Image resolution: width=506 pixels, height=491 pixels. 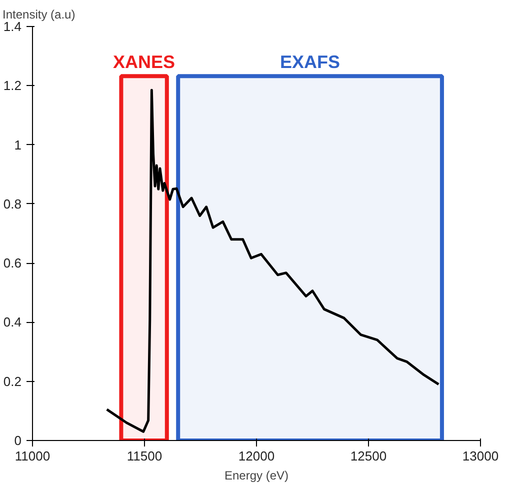 I want to click on x-axis-title: Energy (eV), so click(x=256, y=475).